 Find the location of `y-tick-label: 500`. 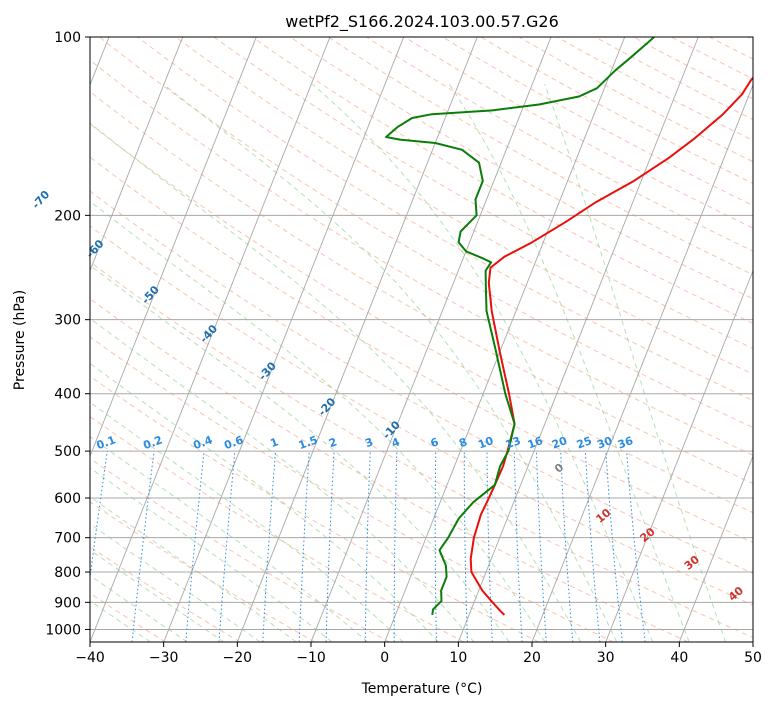

y-tick-label: 500 is located at coordinates (67, 452).